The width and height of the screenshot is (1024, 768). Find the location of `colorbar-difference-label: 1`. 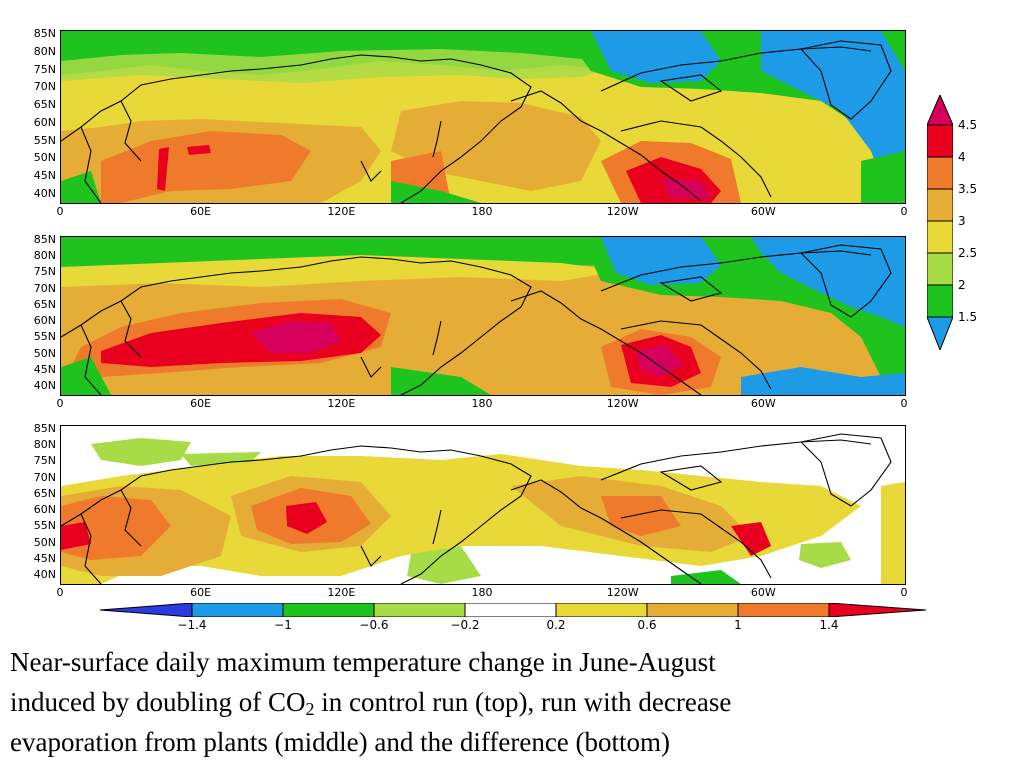

colorbar-difference-label: 1 is located at coordinates (738, 625).